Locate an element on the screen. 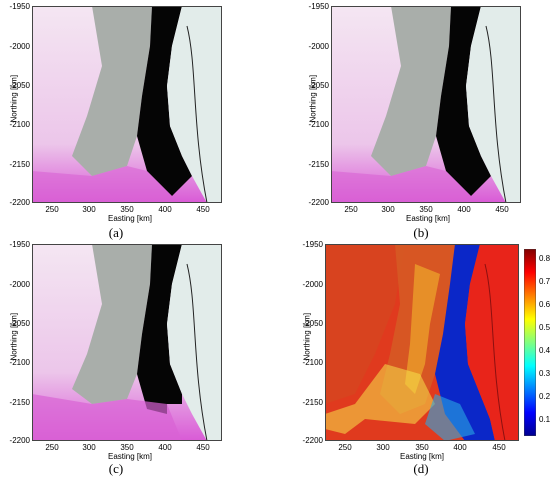 This screenshot has width=550, height=477. ytick-a-4: -2150 is located at coordinates (19, 164).